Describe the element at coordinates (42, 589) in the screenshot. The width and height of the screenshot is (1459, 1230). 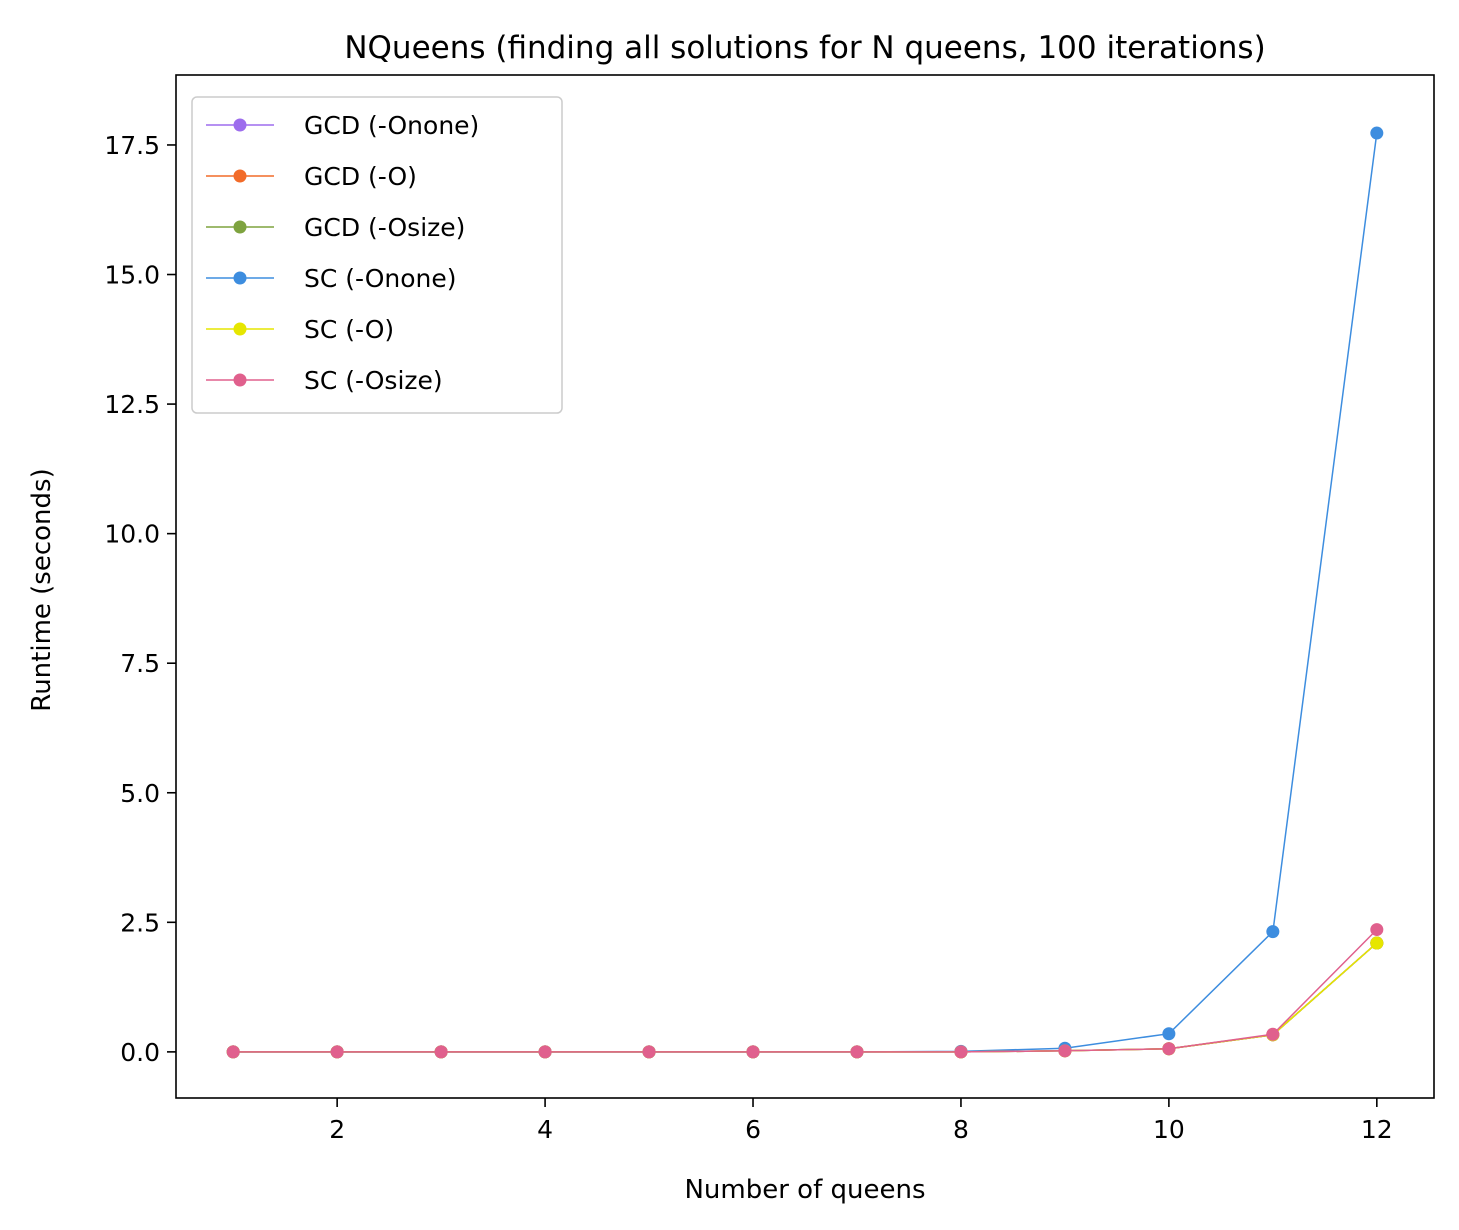
I see `y-axis-label: Runtime (seconds)` at that location.